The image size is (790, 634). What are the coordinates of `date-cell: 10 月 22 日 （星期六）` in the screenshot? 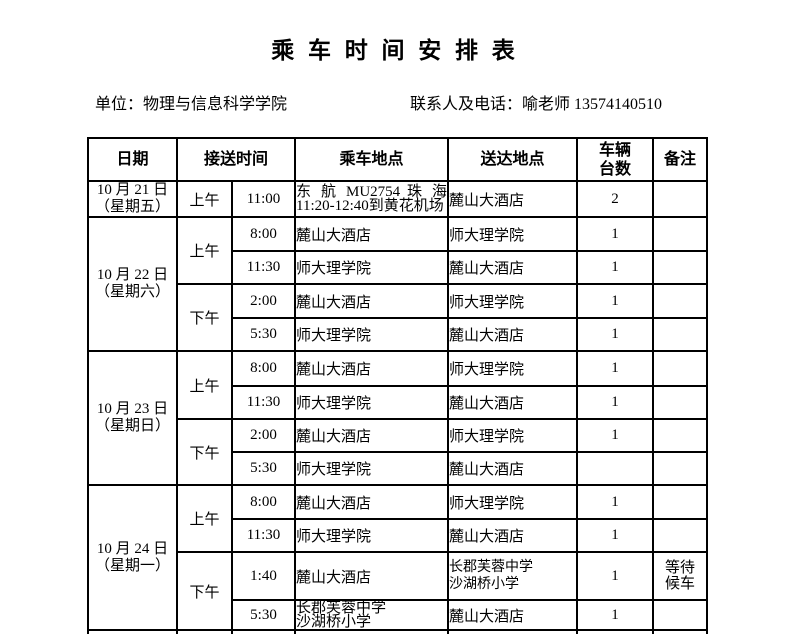 It's located at (132, 284).